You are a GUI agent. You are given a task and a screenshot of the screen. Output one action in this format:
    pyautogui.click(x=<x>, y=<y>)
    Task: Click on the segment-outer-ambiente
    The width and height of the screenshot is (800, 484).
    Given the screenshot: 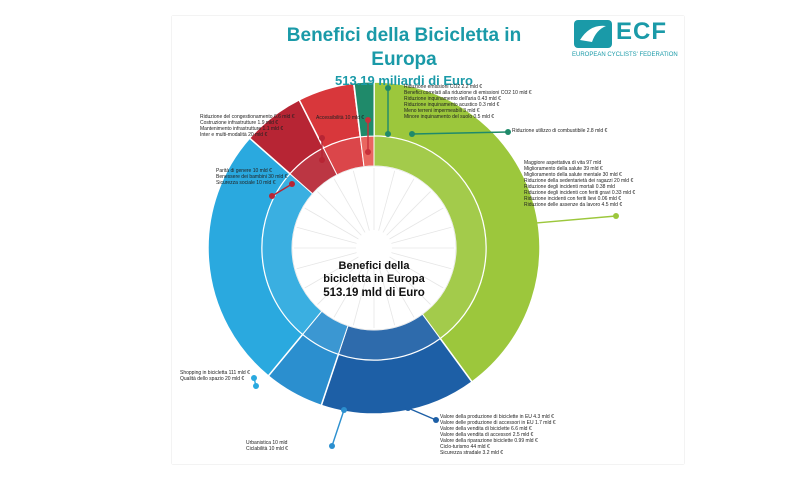 What is the action you would take?
    pyautogui.click(x=364, y=109)
    